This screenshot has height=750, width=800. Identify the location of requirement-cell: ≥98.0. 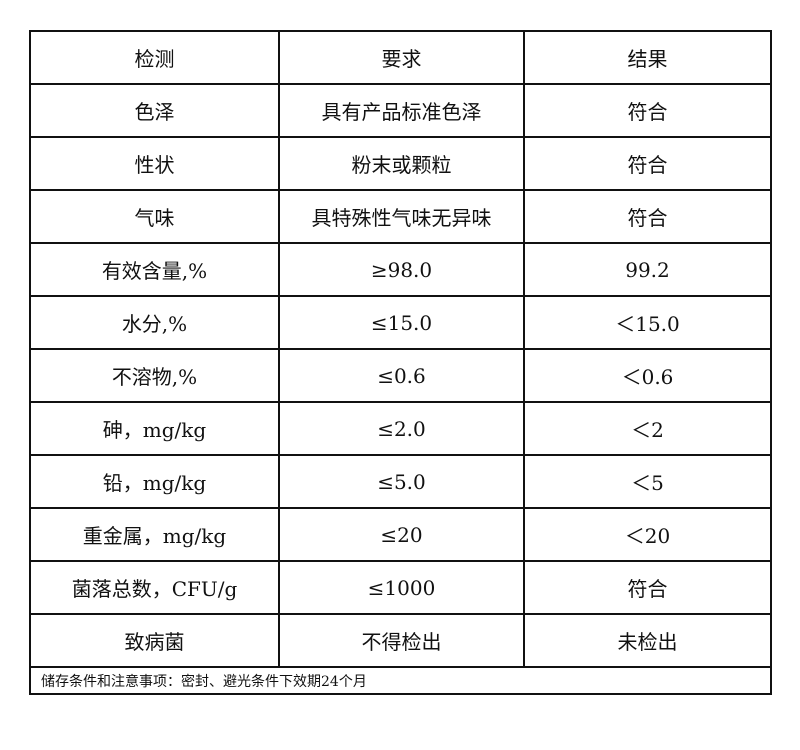
(401, 269).